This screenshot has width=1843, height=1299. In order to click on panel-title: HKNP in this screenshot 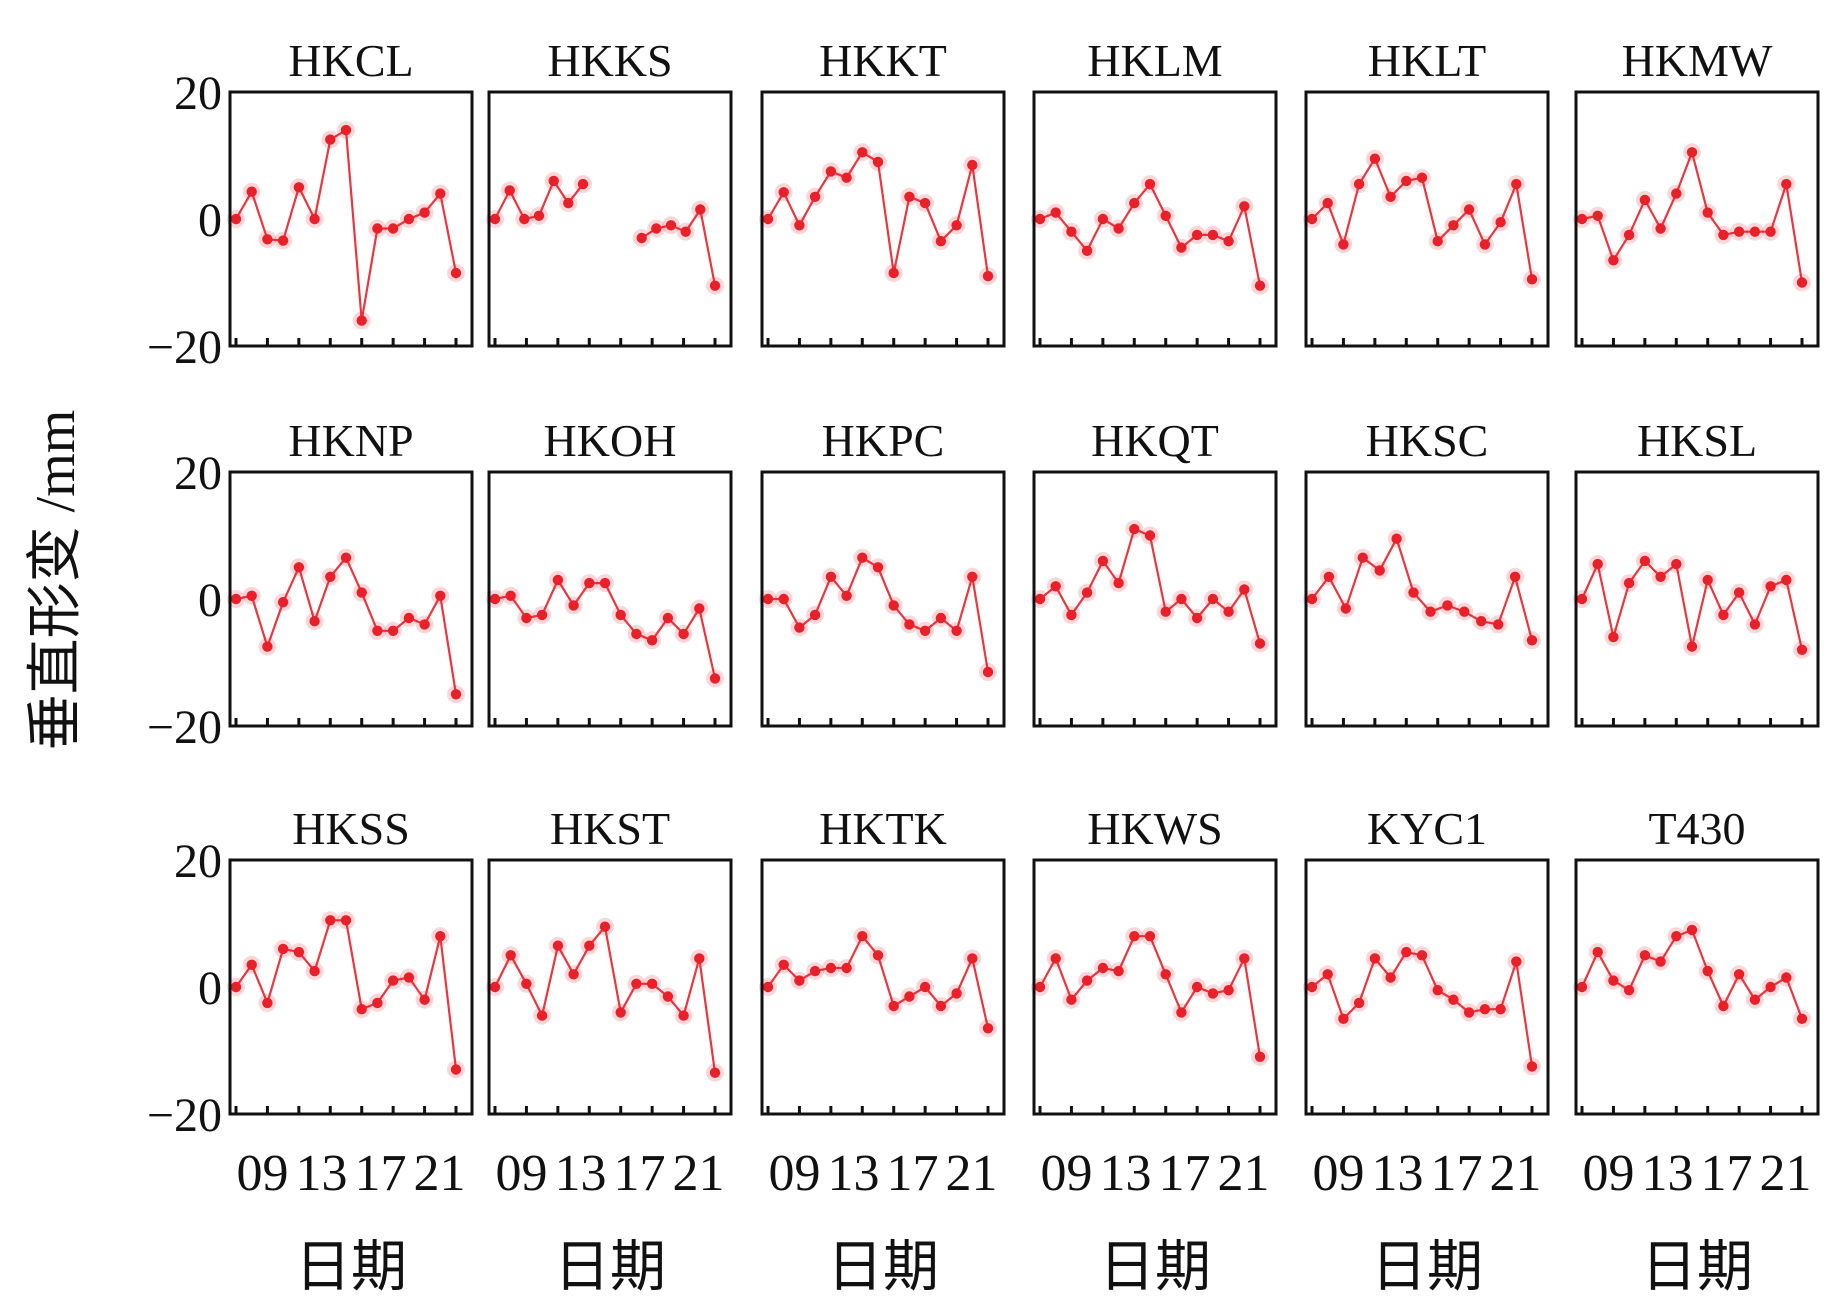, I will do `click(350, 440)`.